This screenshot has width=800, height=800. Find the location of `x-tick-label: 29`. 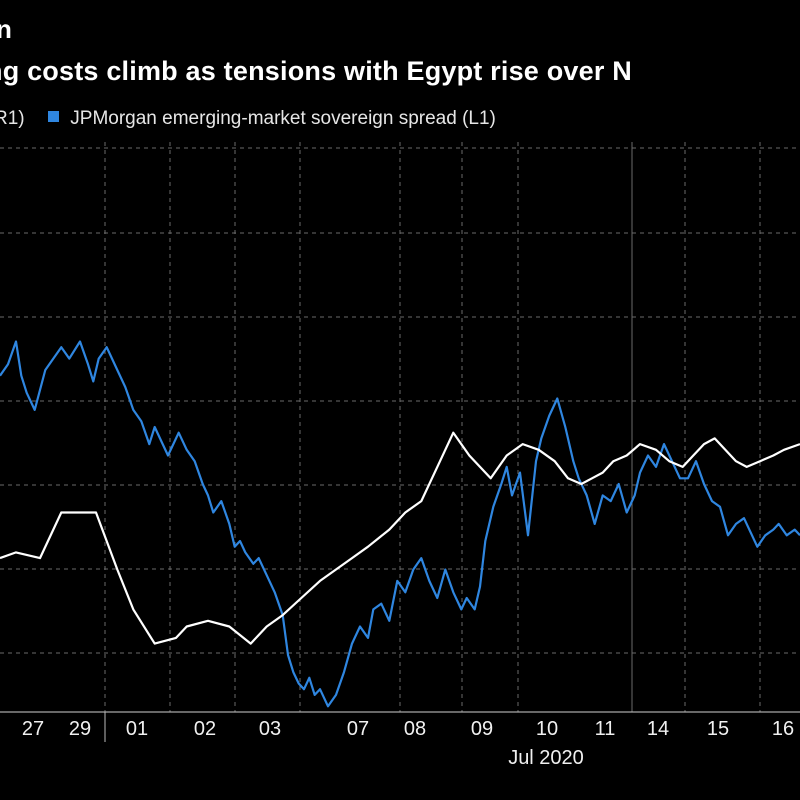

x-tick-label: 29 is located at coordinates (80, 729).